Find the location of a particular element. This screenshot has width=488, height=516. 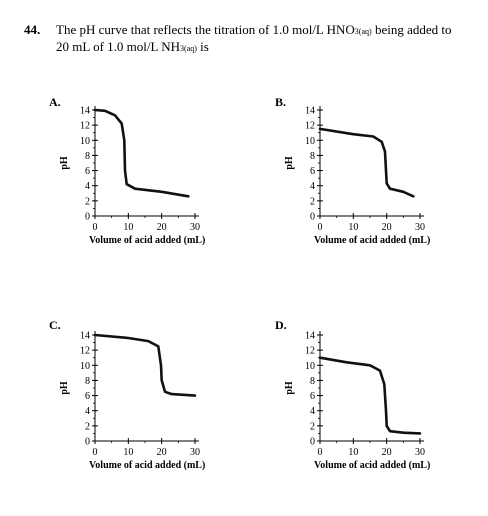

x-tick-label-c: 30 is located at coordinates (195, 452).